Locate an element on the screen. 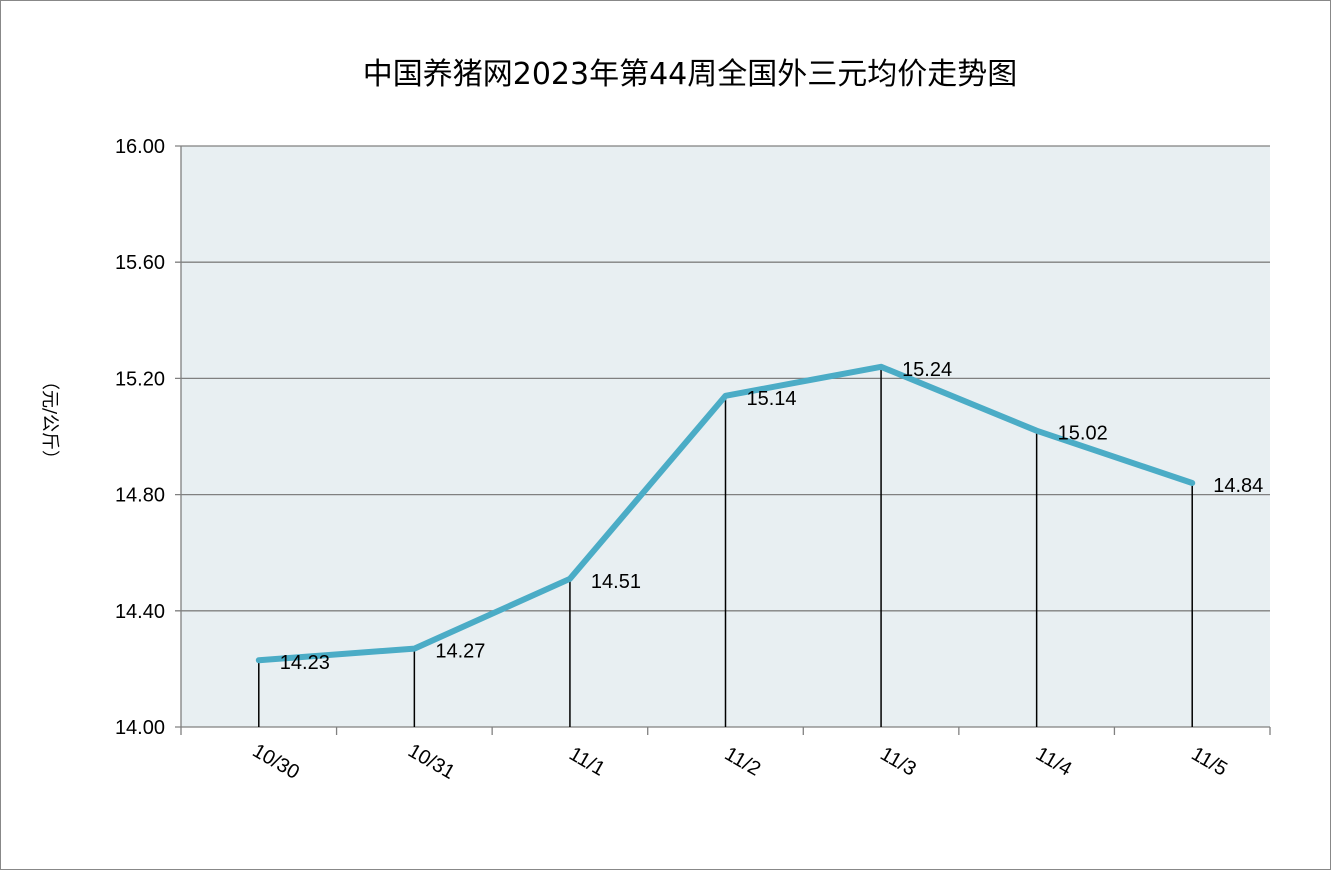 The height and width of the screenshot is (870, 1331). x-axis-ticks: 10/30 10/31 11/1 11/2 11/3 11/4 11/5 is located at coordinates (740, 762).